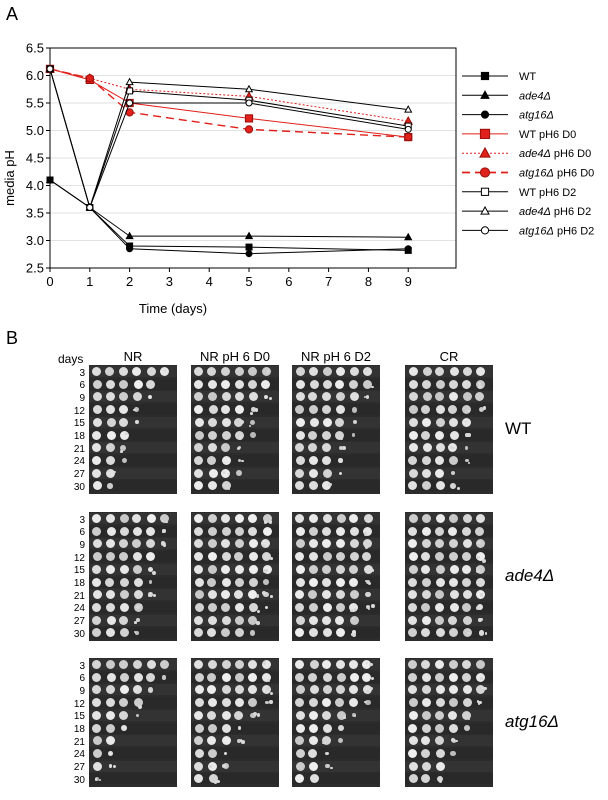 The height and width of the screenshot is (800, 608). What do you see at coordinates (536, 116) in the screenshot?
I see `legend-label: atg16Δ` at bounding box center [536, 116].